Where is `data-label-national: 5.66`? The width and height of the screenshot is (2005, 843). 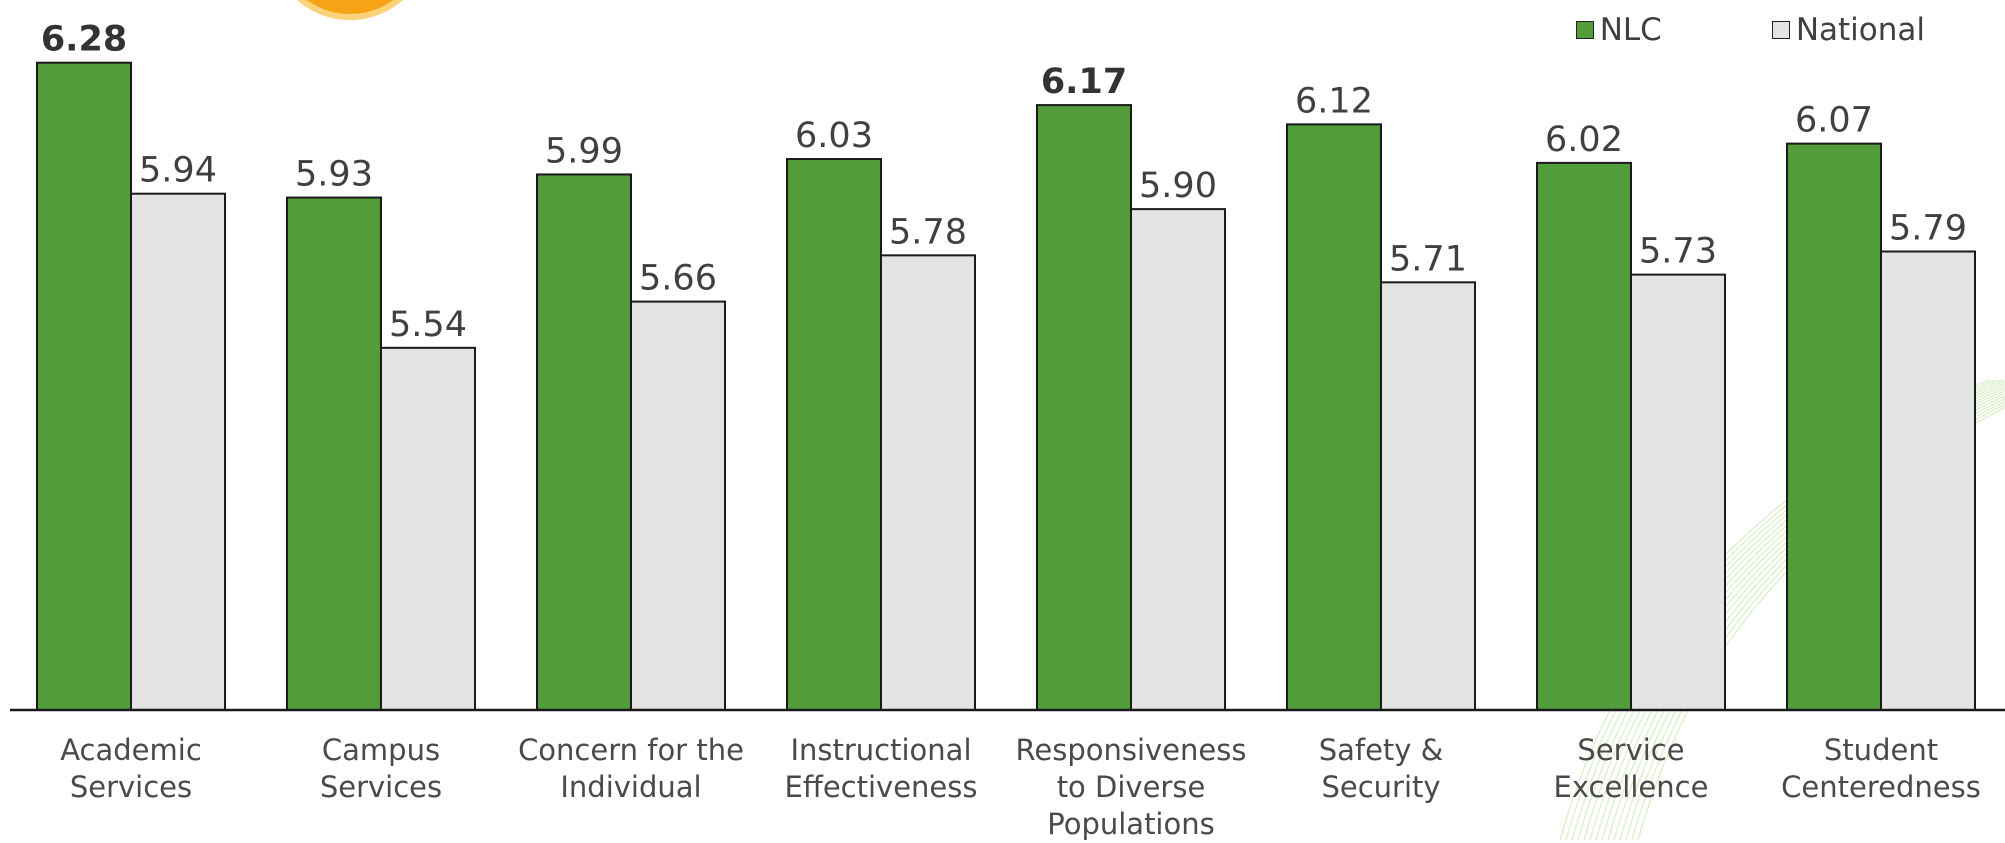 data-label-national: 5.66 is located at coordinates (678, 279).